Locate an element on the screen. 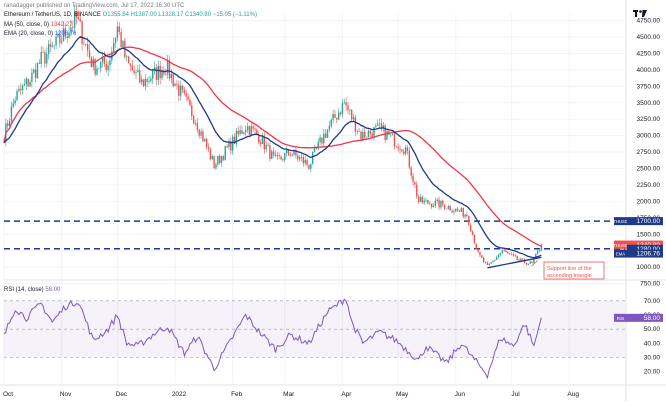 The image size is (666, 406). price-tick-label: 2000.00 is located at coordinates (649, 201).